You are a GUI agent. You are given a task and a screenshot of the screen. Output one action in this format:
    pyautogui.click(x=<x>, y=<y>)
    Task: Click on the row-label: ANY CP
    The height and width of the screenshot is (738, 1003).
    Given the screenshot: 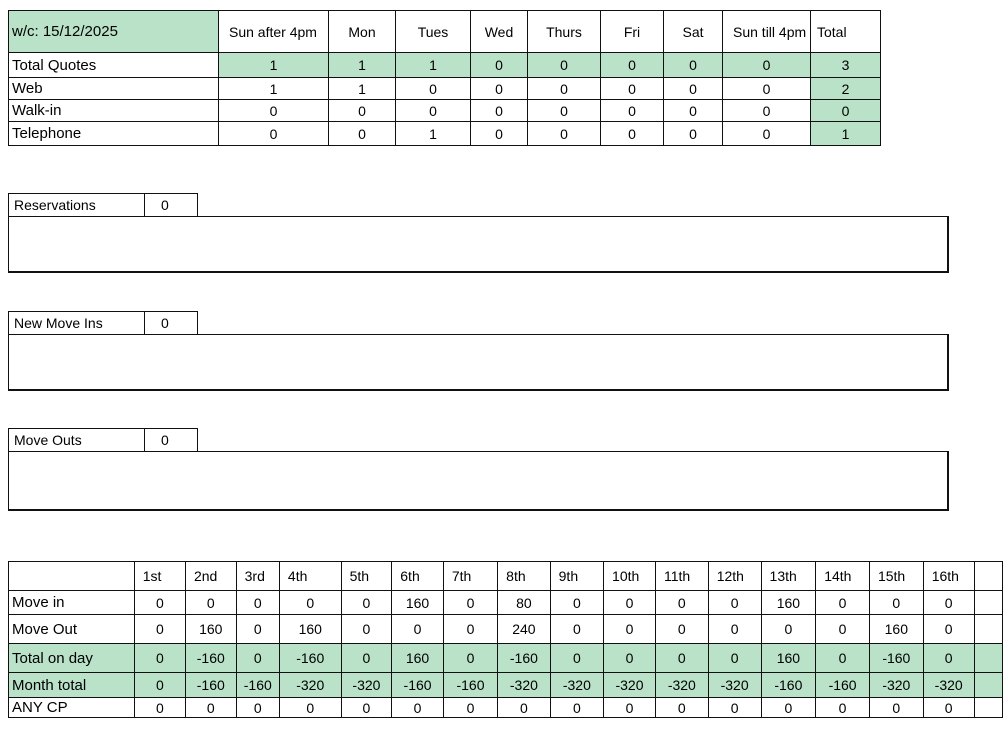 What is the action you would take?
    pyautogui.click(x=71, y=707)
    